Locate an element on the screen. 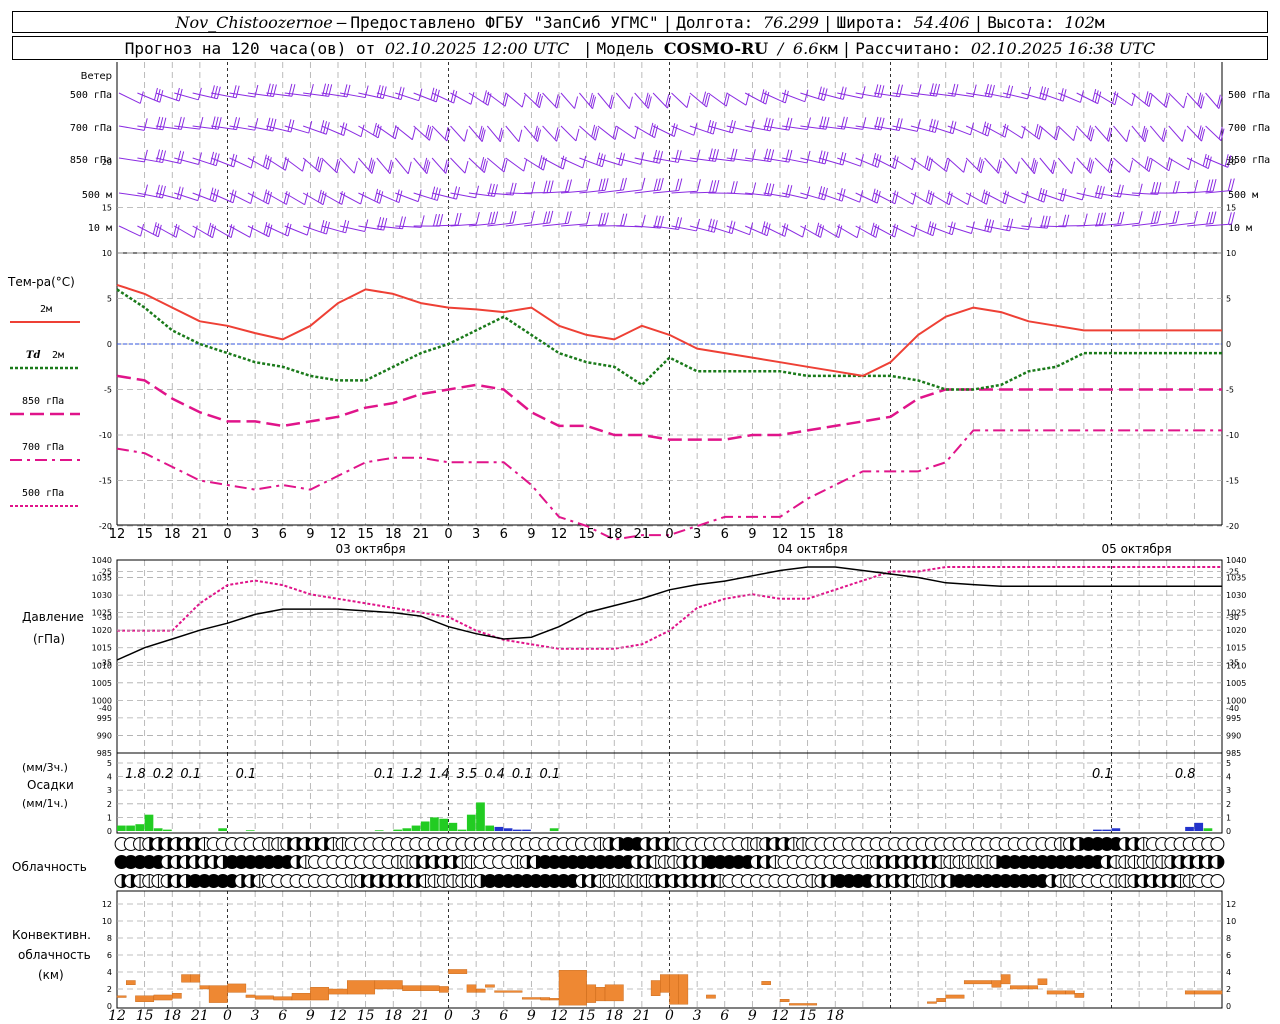  wind-level-label: 10 м is located at coordinates (100, 228).